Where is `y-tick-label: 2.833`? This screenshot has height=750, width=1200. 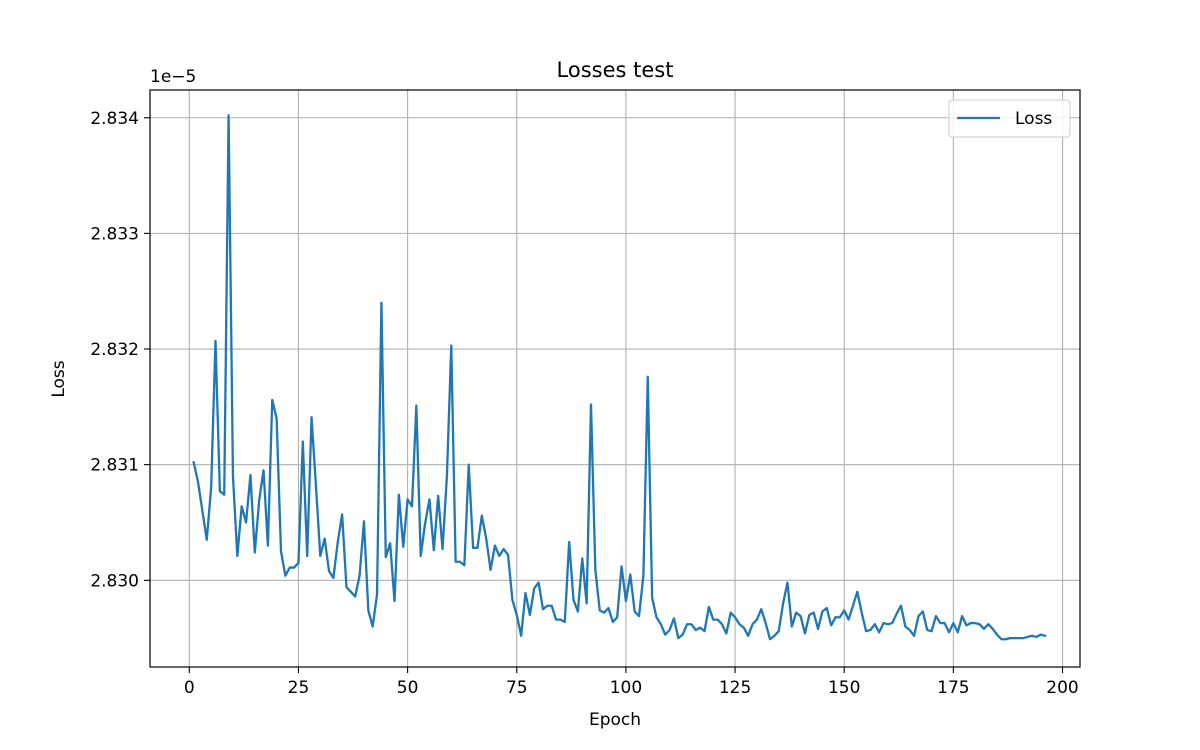
y-tick-label: 2.833 is located at coordinates (114, 234).